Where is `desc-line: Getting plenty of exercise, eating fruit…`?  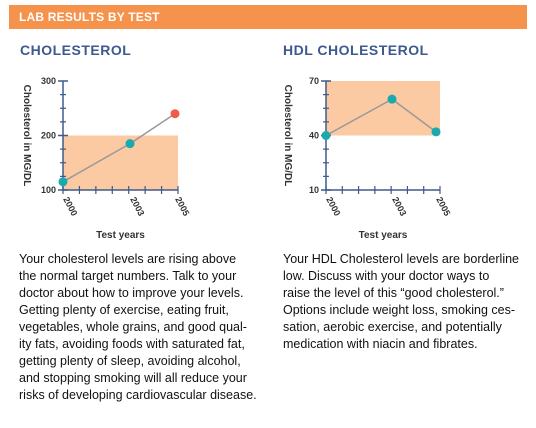 desc-line: Getting plenty of exercise, eating fruit… is located at coordinates (124, 310).